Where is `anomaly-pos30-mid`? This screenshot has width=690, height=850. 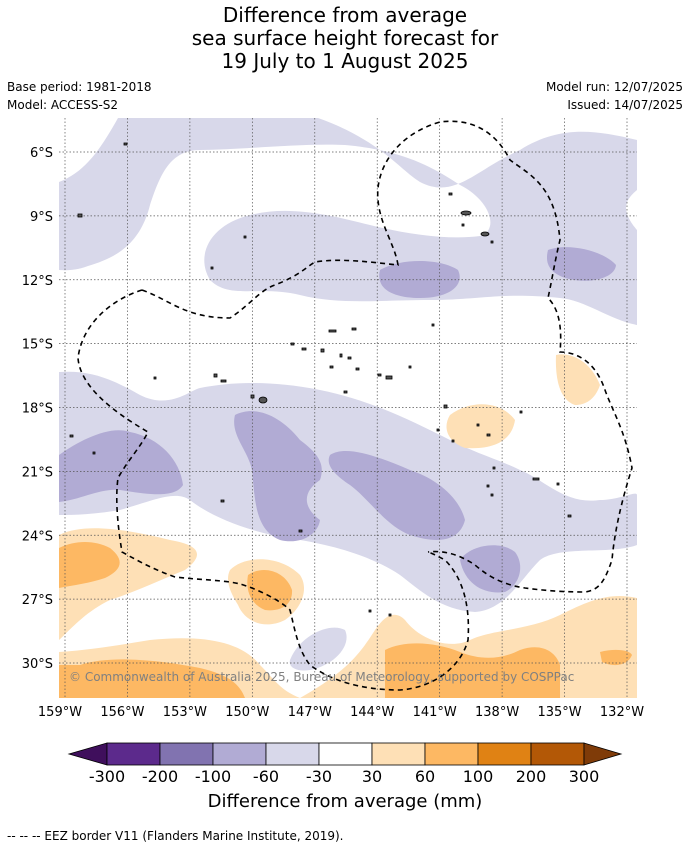
anomaly-pos30-mid is located at coordinates (480, 426).